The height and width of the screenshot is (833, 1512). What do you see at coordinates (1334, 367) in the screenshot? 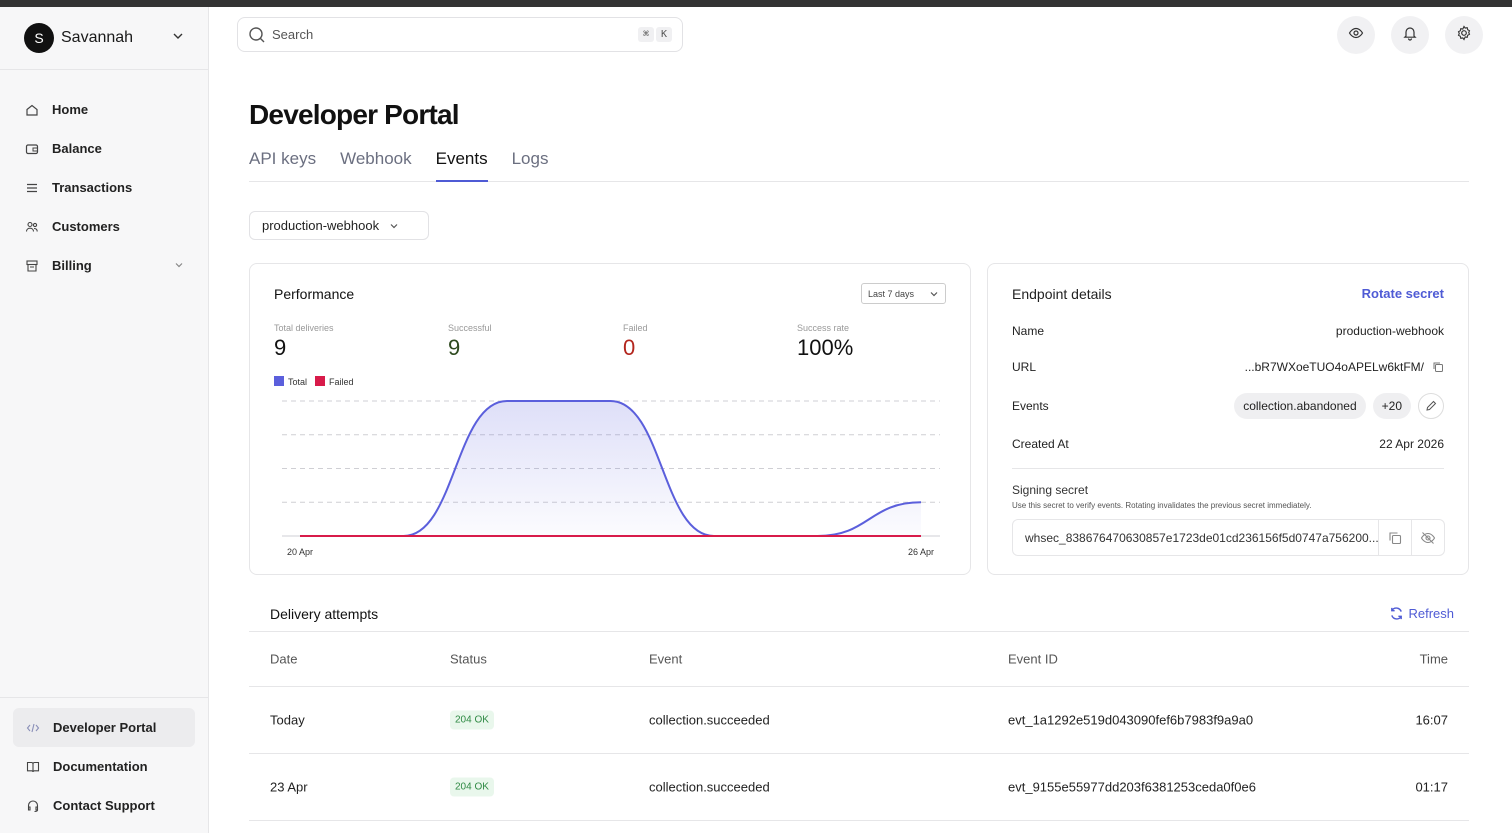
I see `url-value: ...bR7WXoeTUO4oAPELw6ktFM/` at bounding box center [1334, 367].